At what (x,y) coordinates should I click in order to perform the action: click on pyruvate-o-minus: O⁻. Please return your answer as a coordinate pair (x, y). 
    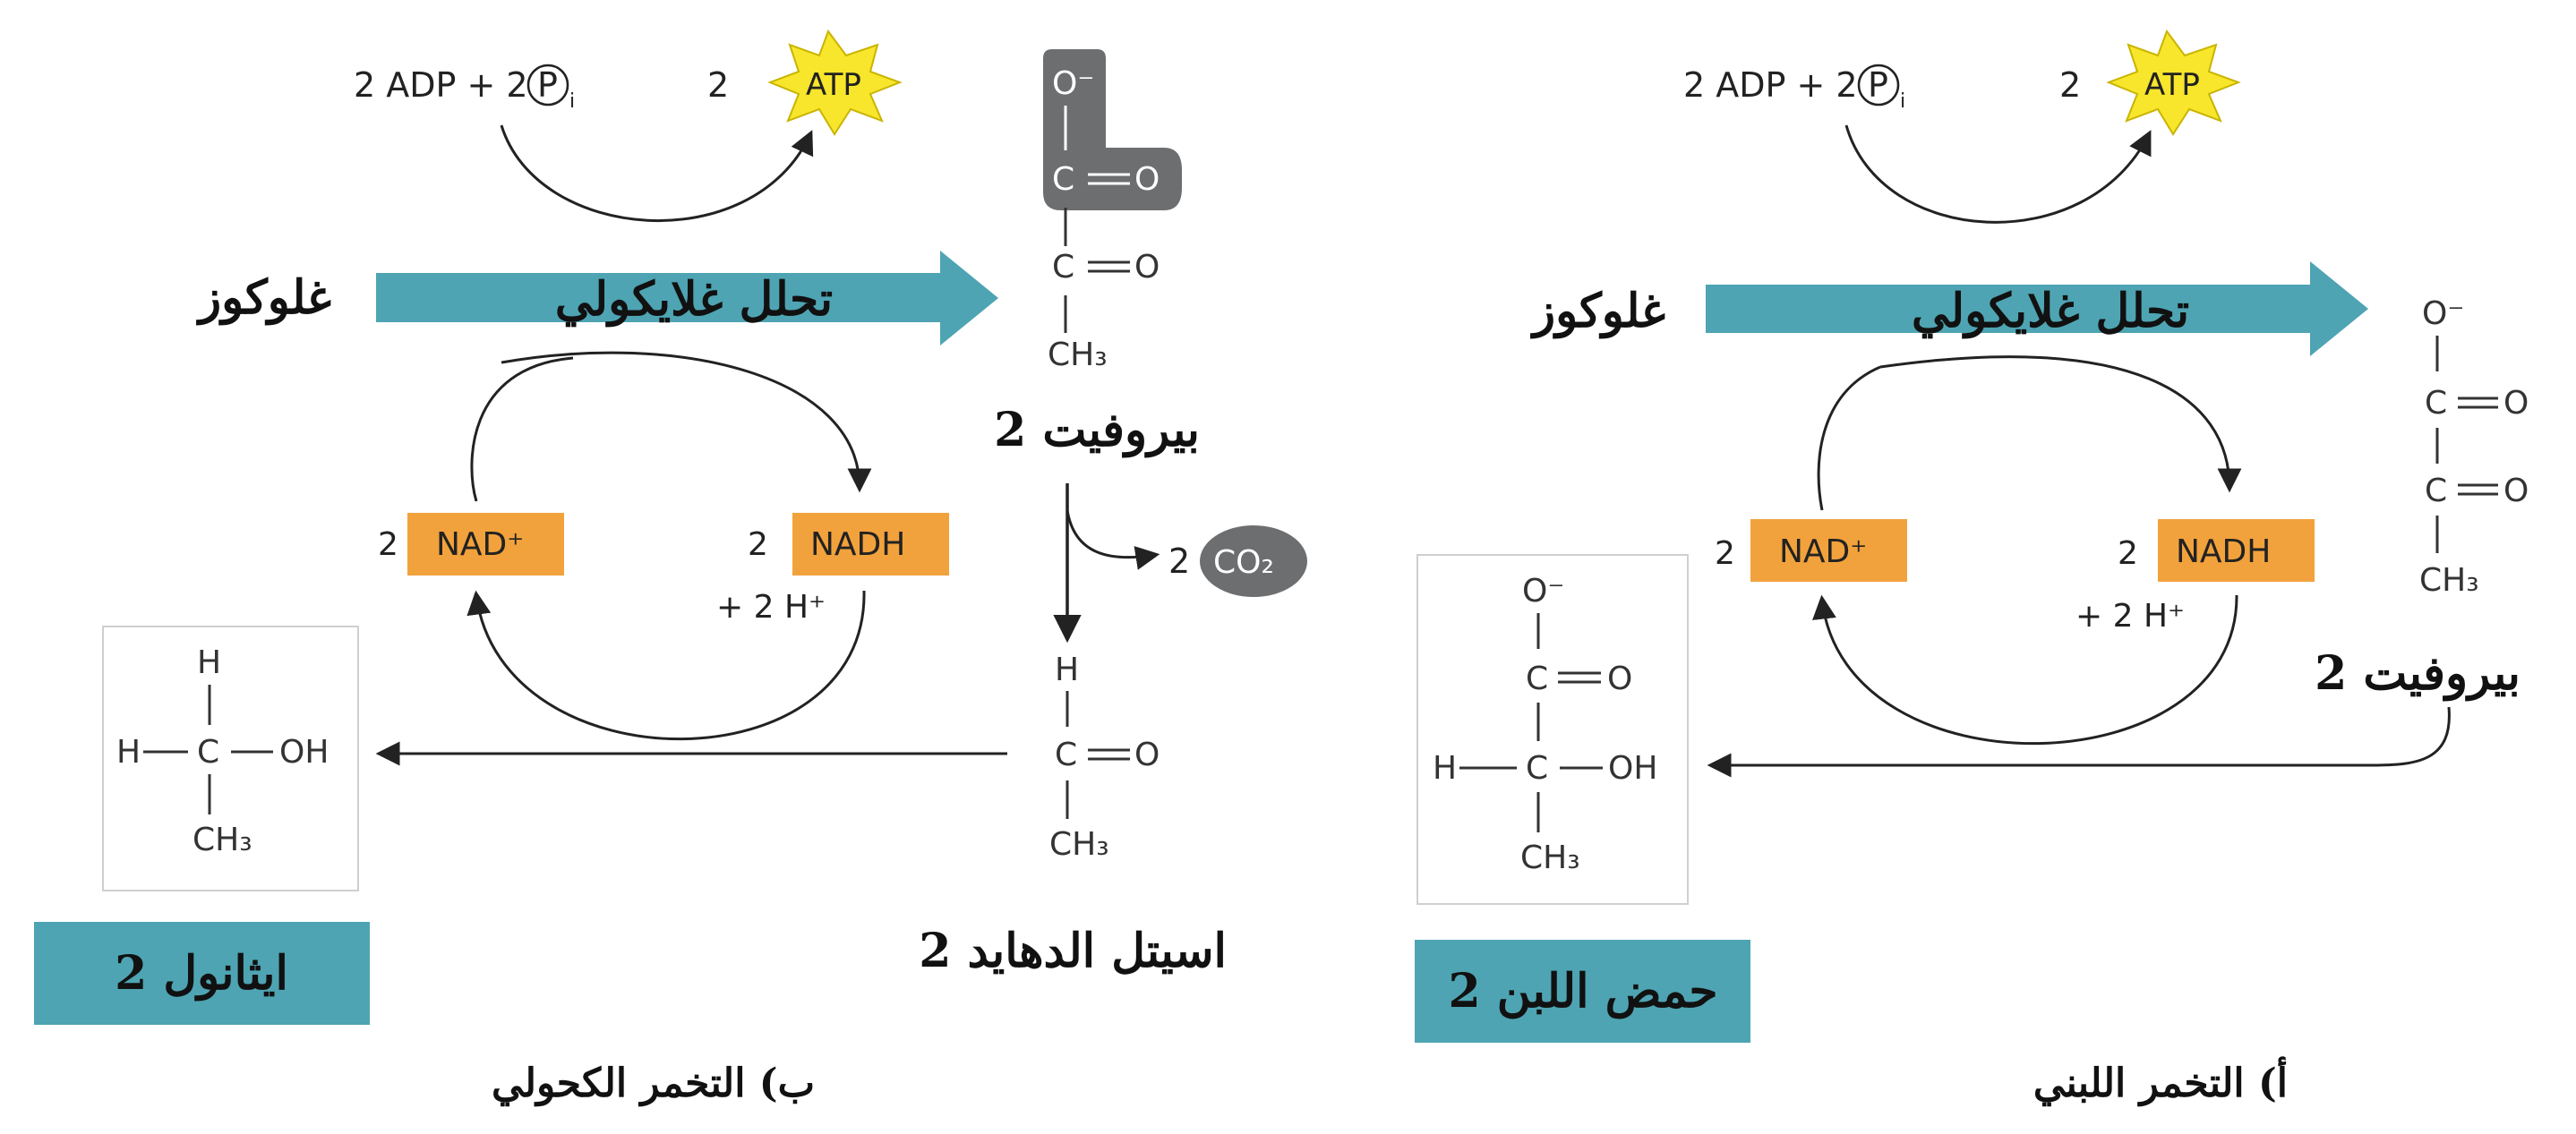
    Looking at the image, I should click on (1073, 84).